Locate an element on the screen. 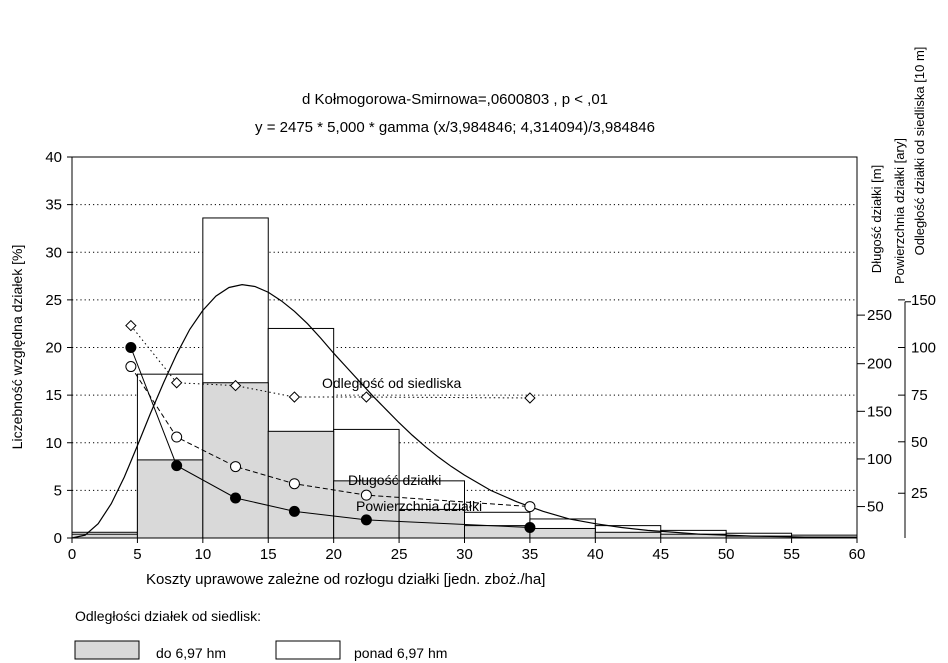 Image resolution: width=948 pixels, height=663 pixels. right-axis-label: Długość działki [m] is located at coordinates (876, 219).